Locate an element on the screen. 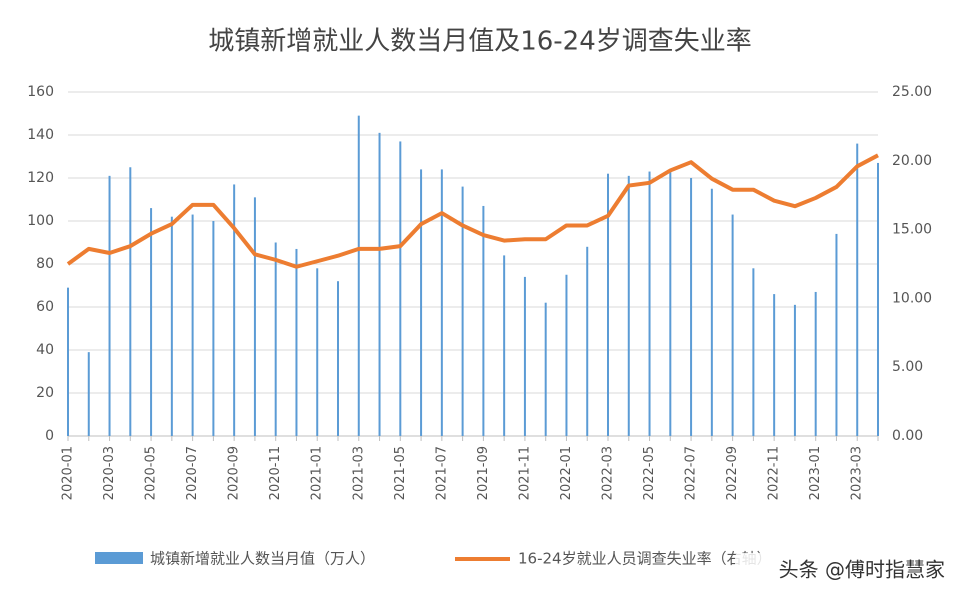 The height and width of the screenshot is (602, 962). legend-swatch is located at coordinates (119, 558).